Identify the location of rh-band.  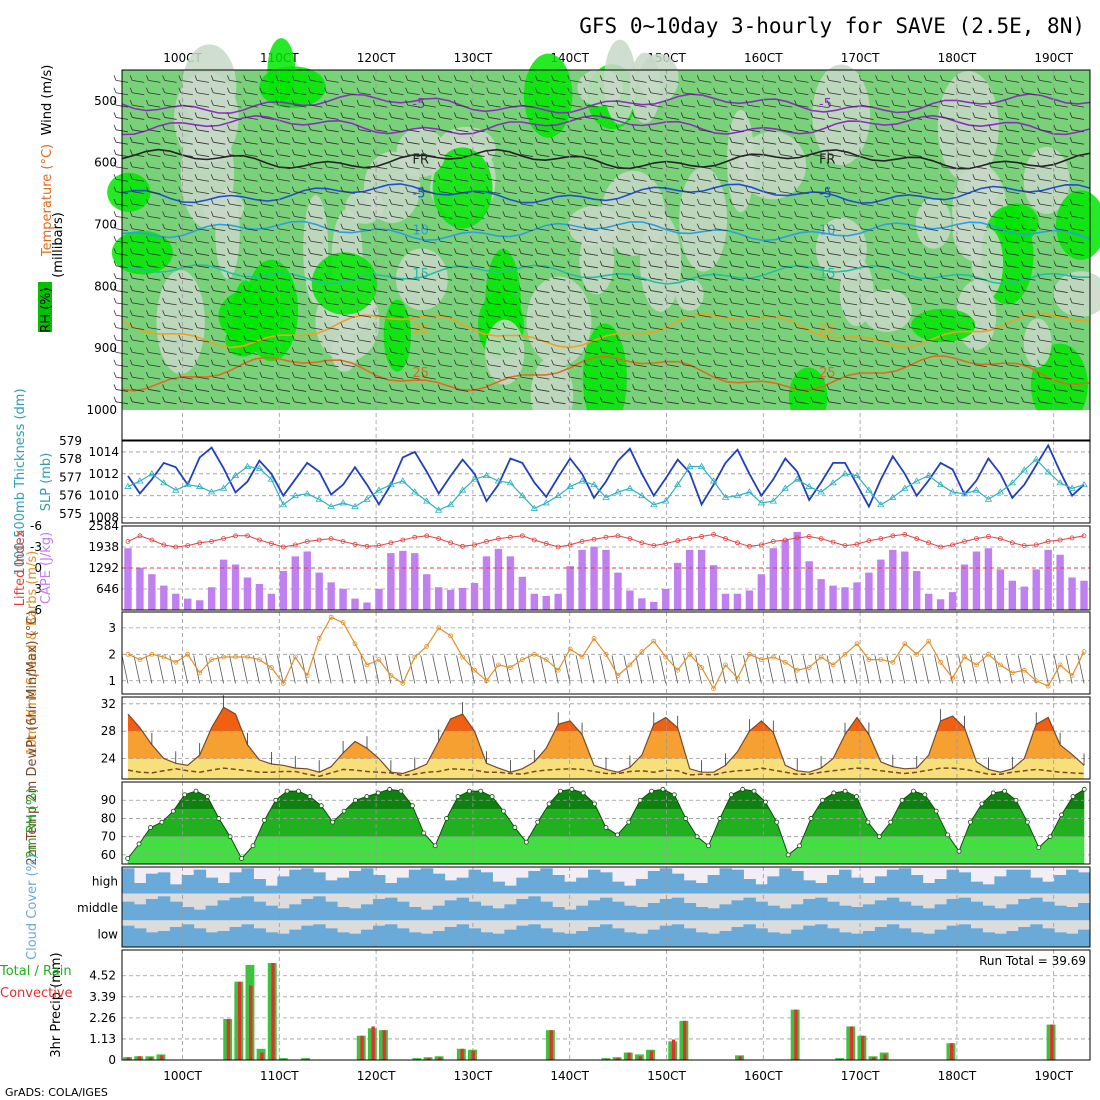
(606, 799).